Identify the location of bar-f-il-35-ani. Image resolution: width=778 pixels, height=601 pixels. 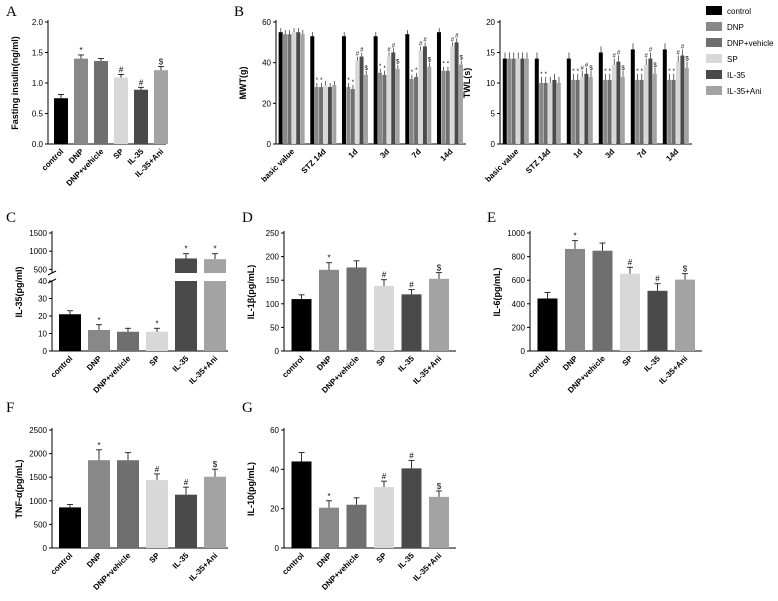
(215, 512).